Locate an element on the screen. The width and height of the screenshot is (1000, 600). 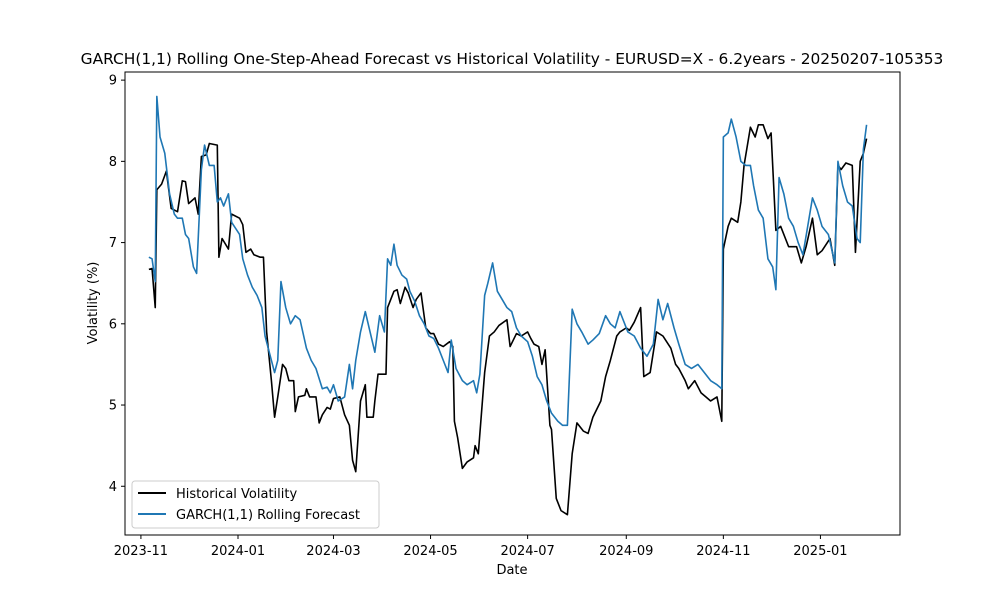
x-tick-label: 2024-09 is located at coordinates (626, 551).